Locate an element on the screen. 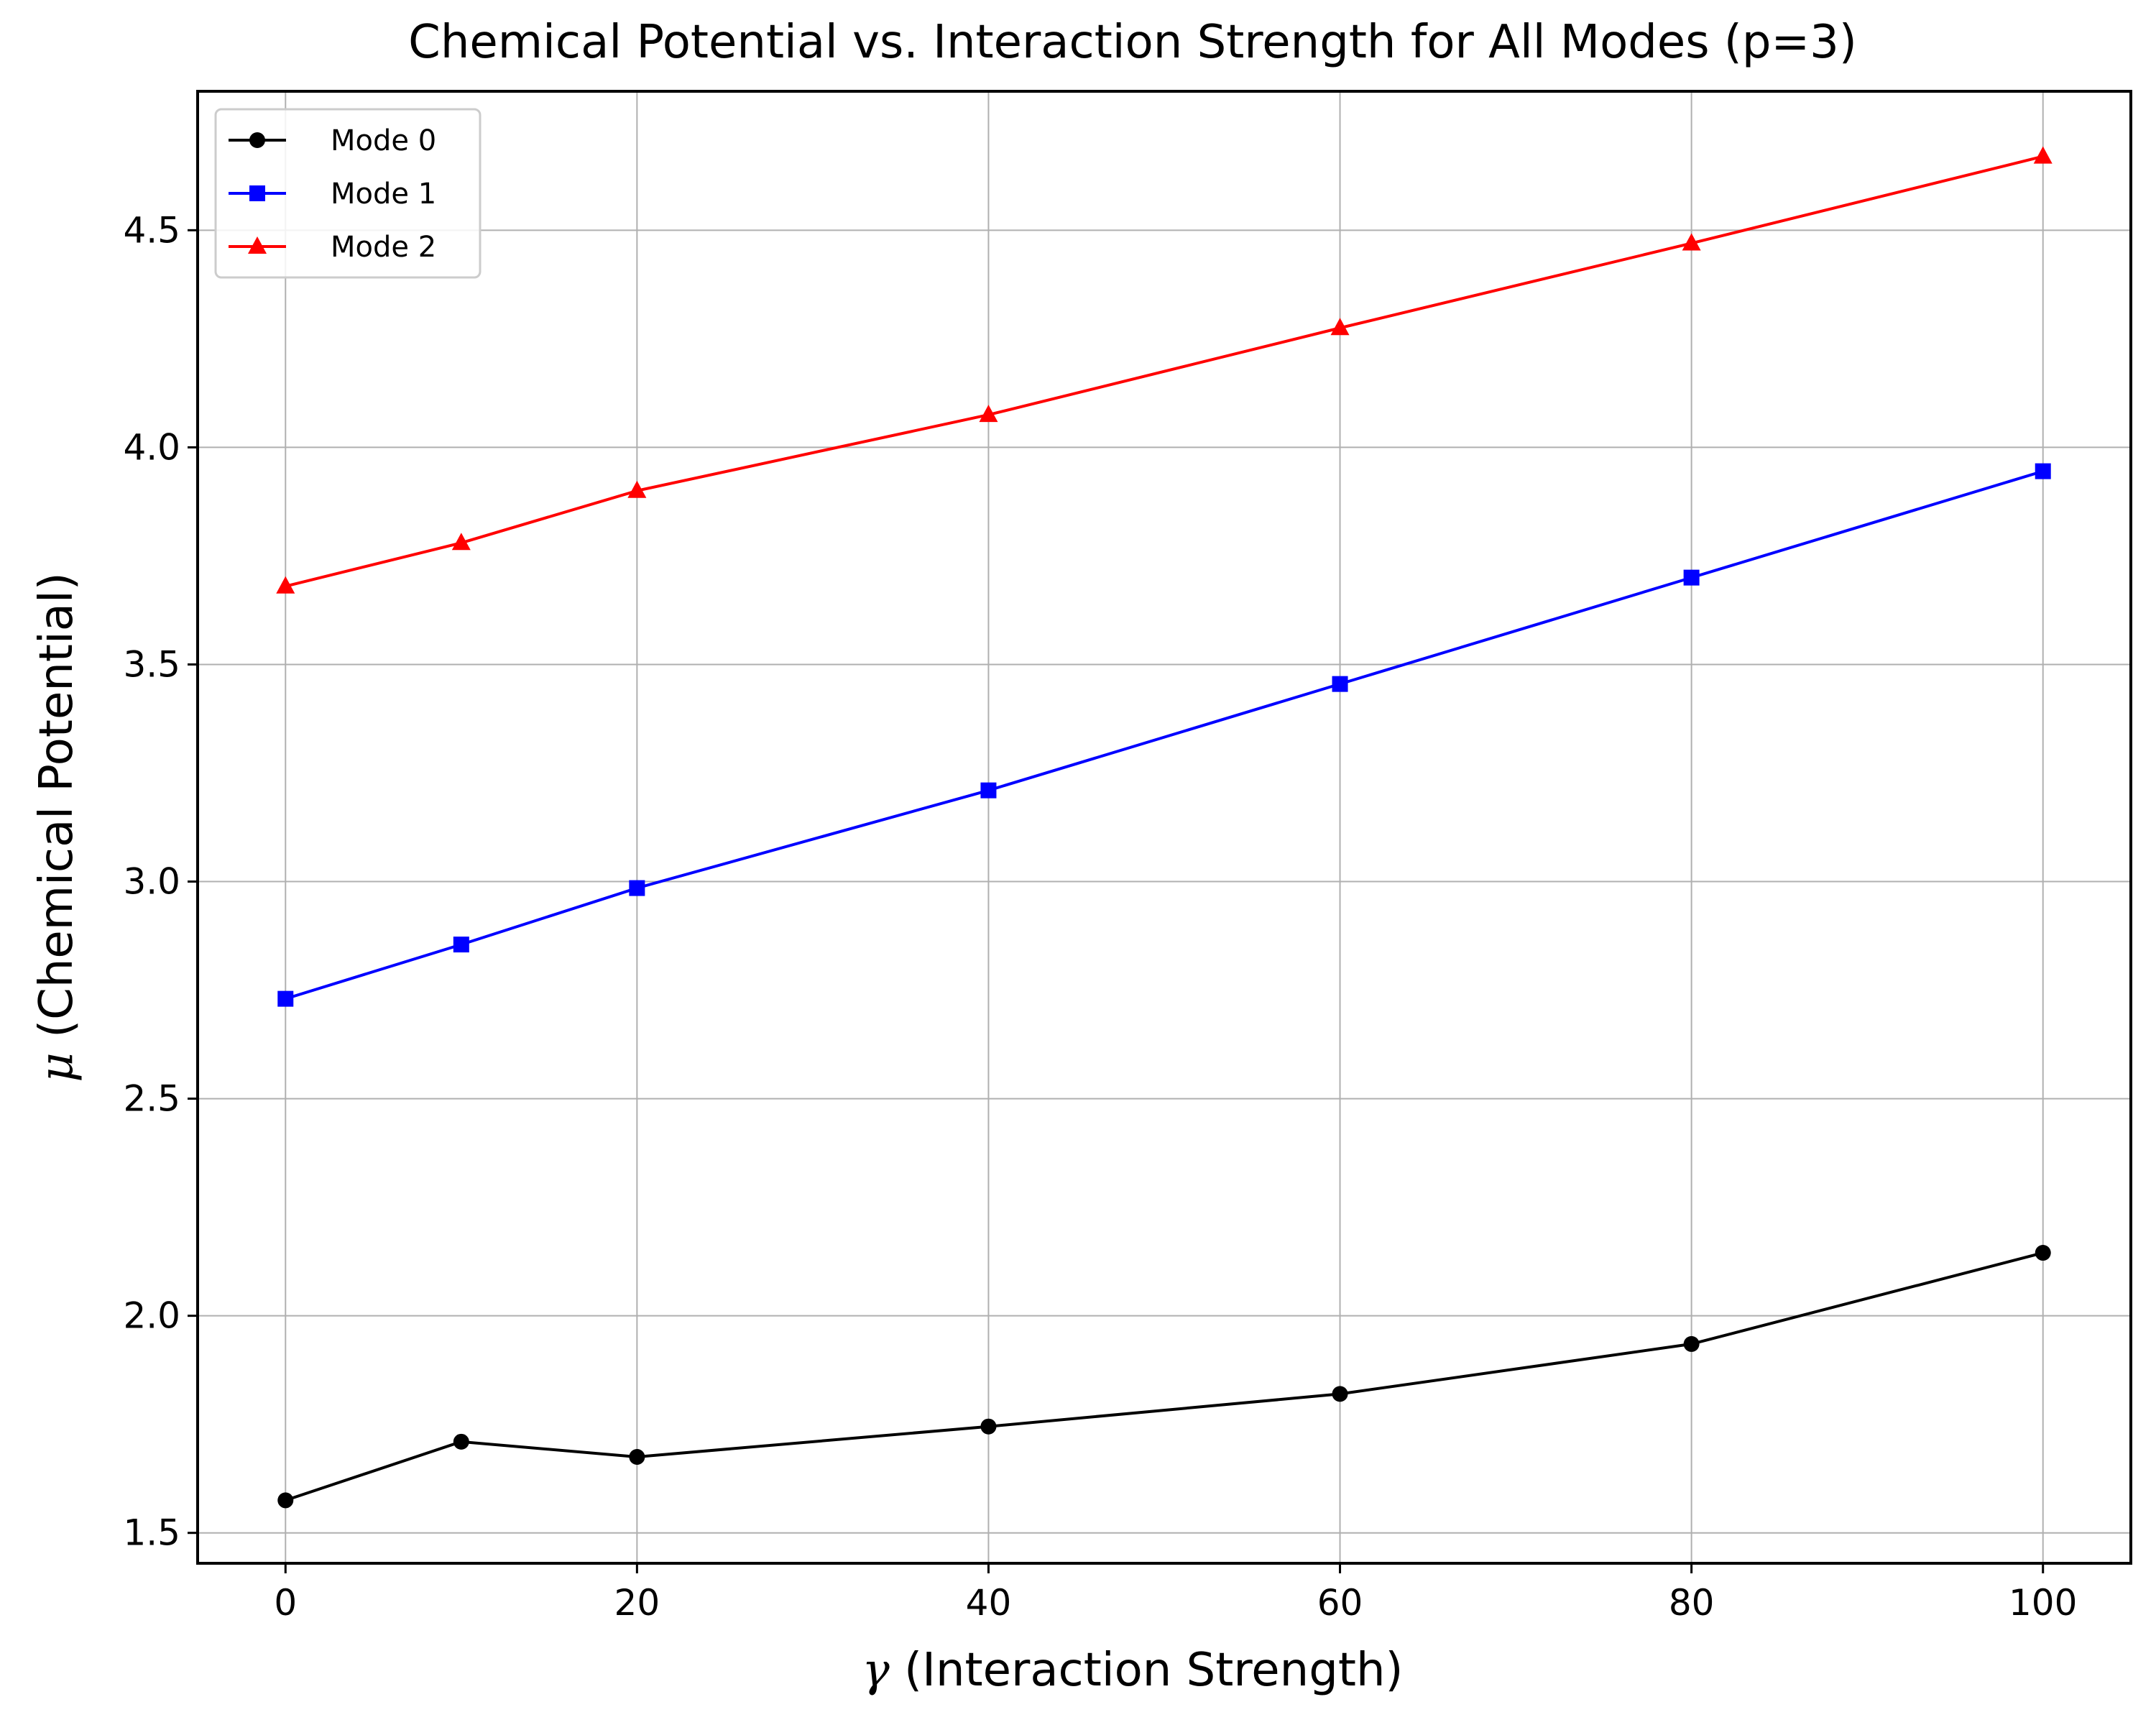 This screenshot has width=2156, height=1725. legend-item: Mode 0 is located at coordinates (332, 140).